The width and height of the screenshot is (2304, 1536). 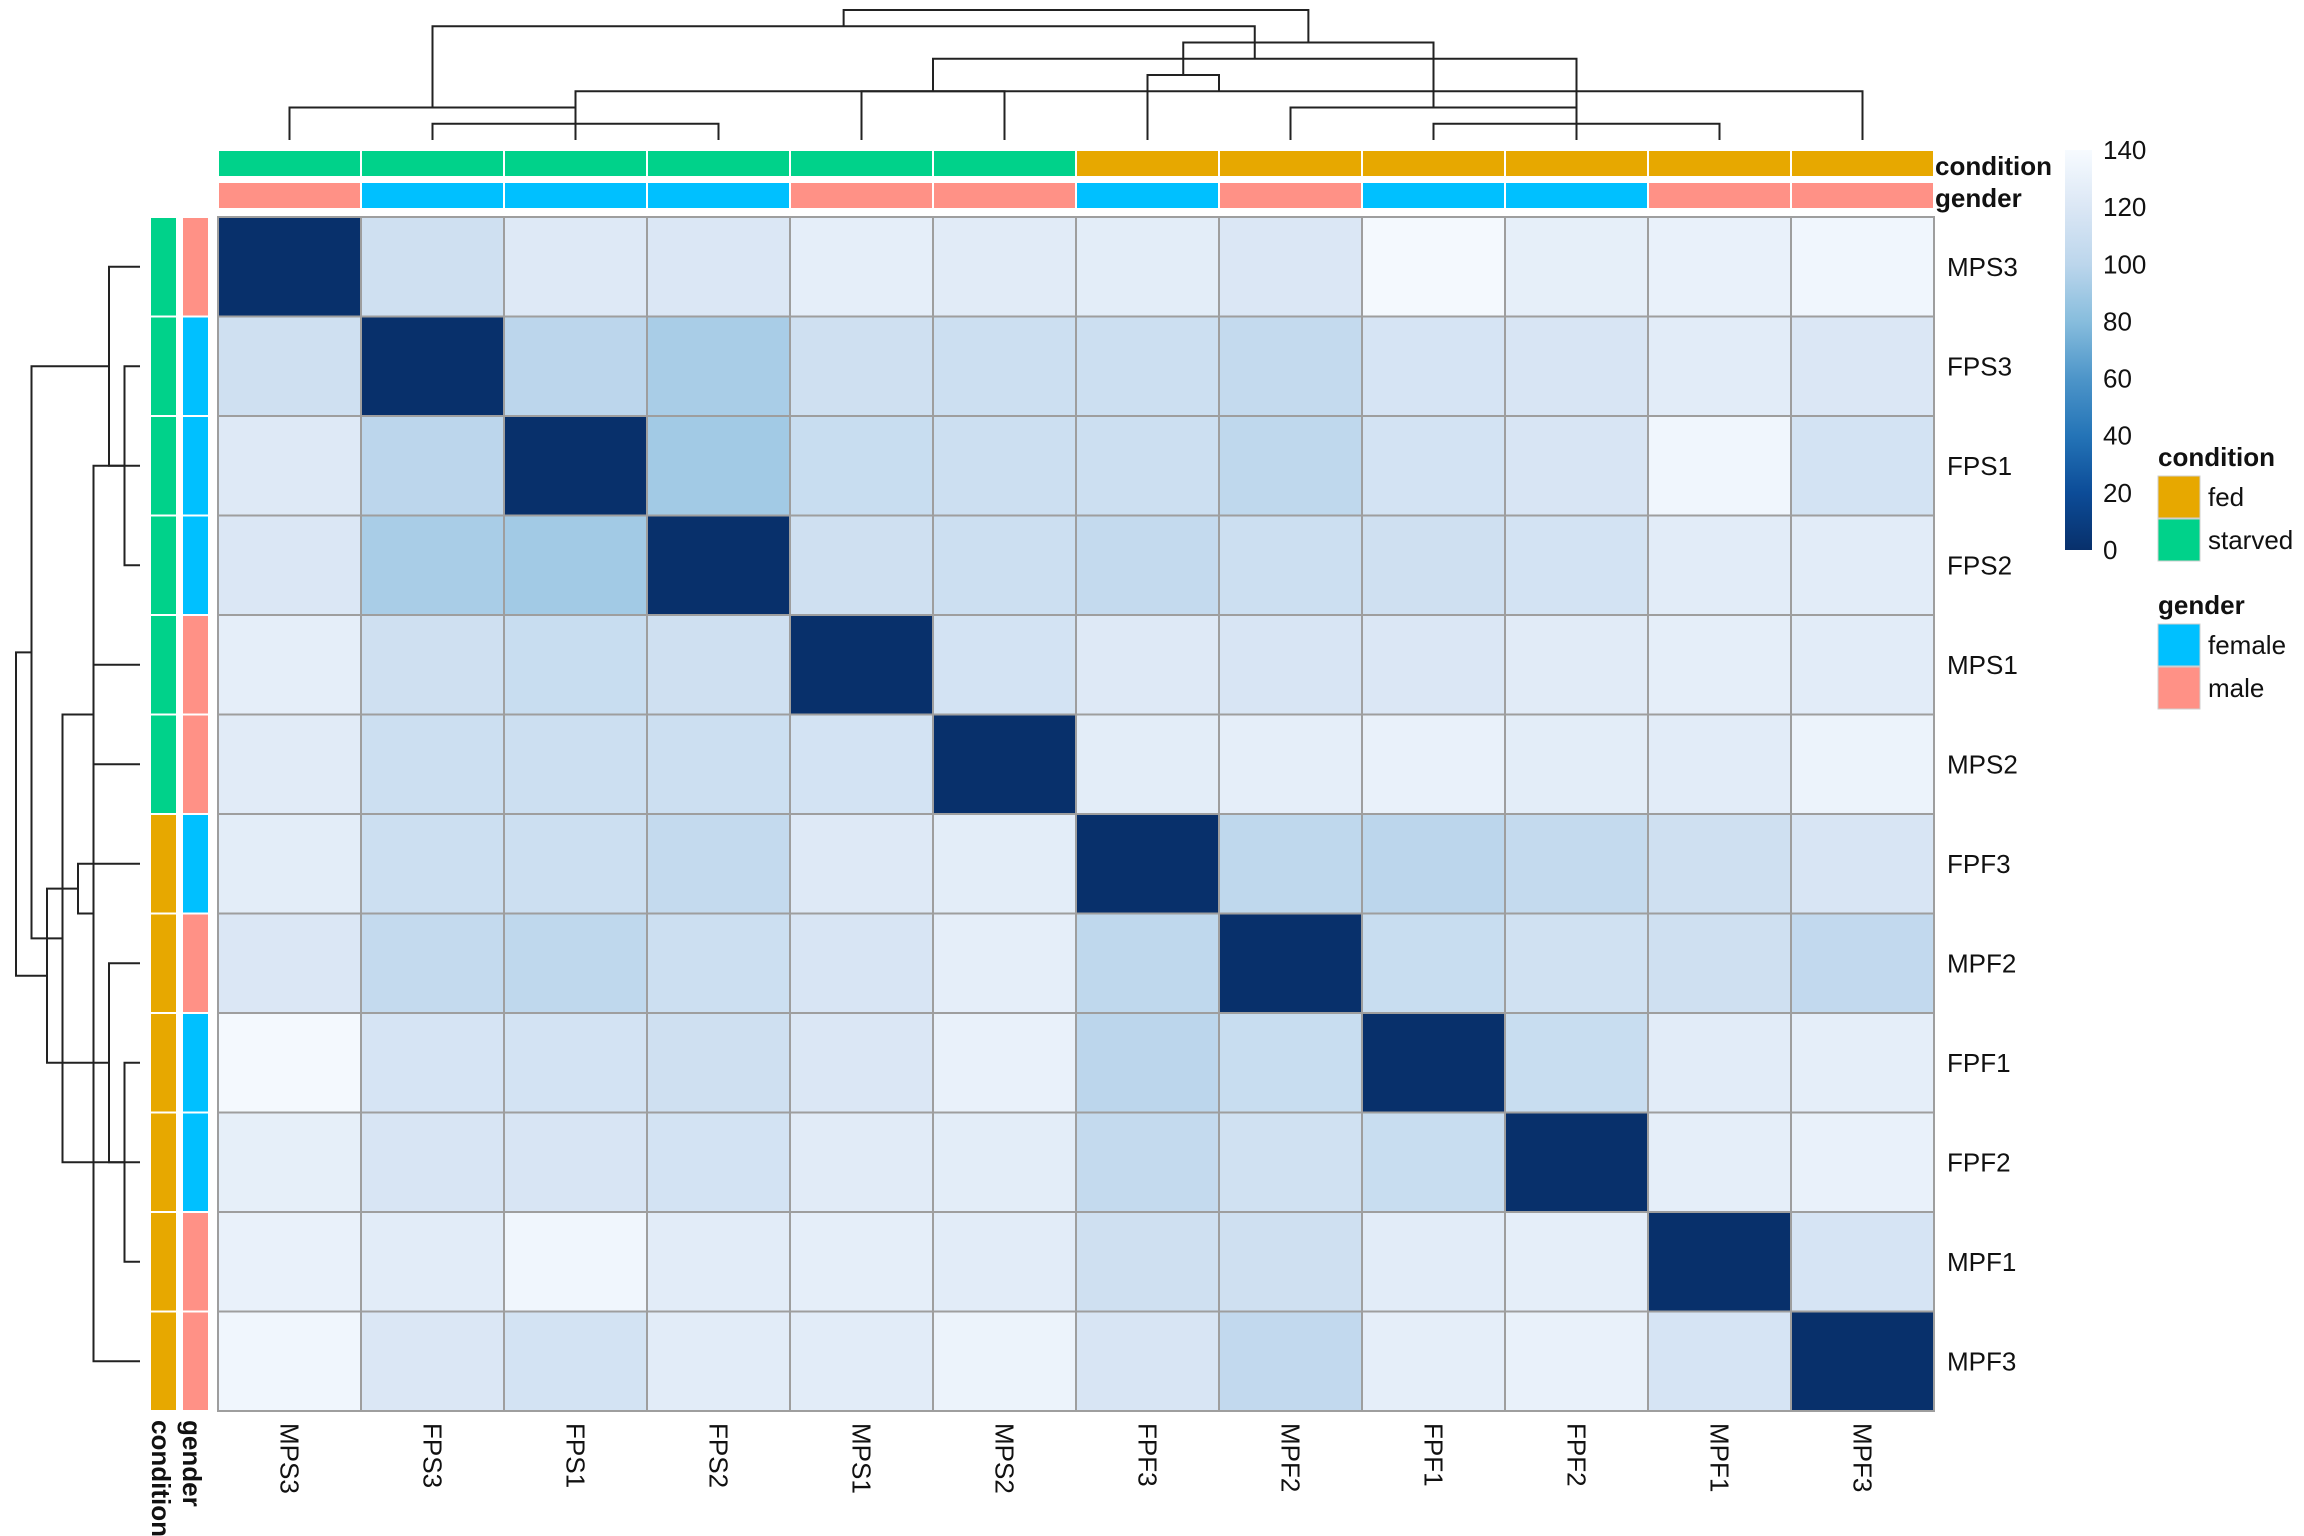 What do you see at coordinates (2226, 497) in the screenshot?
I see `condition-legend-label: fed` at bounding box center [2226, 497].